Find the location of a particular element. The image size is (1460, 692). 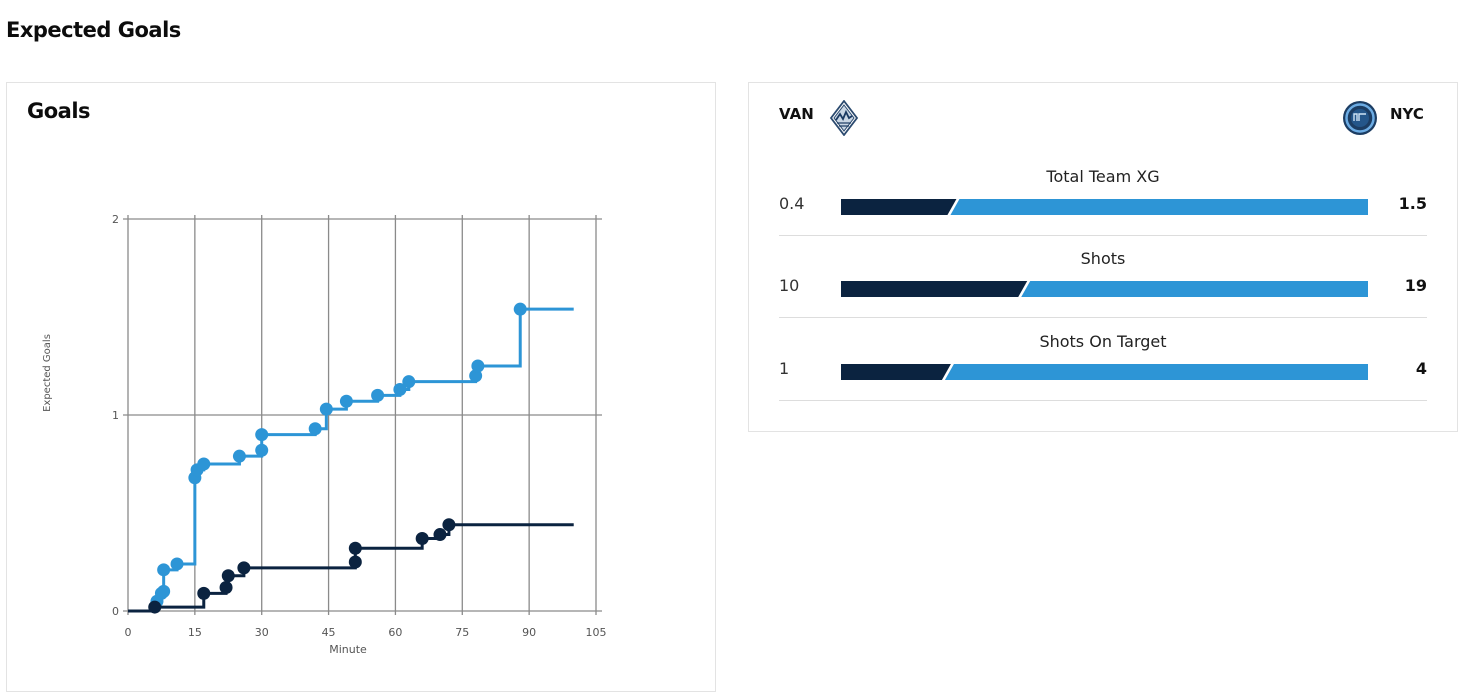

home-team-abbr: VAN is located at coordinates (796, 114).